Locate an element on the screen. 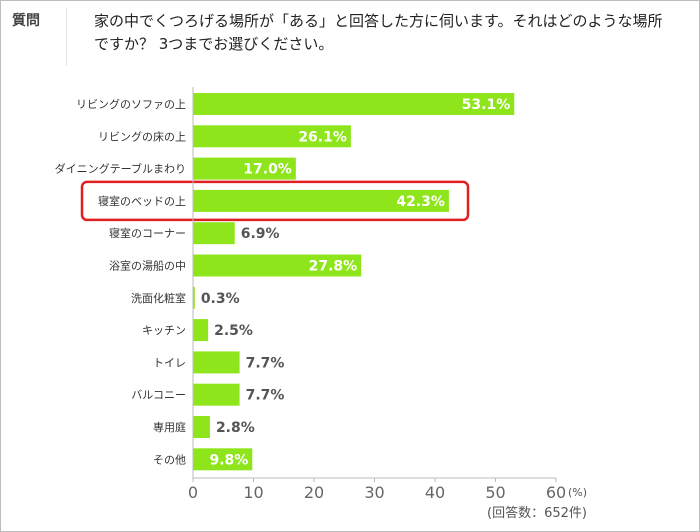 The image size is (700, 532). data-label: 53.1% is located at coordinates (486, 105).